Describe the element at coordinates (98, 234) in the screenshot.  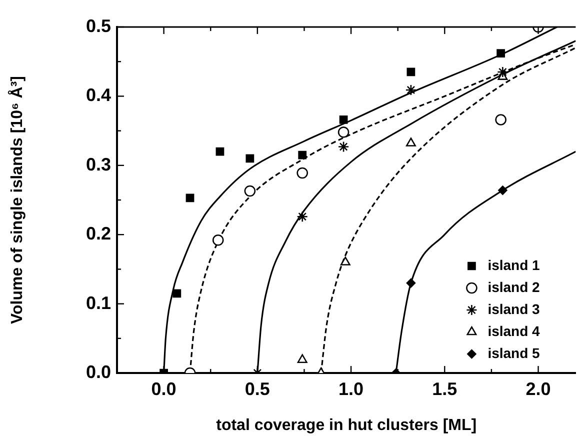
I see `y-tick-label: 0.2` at that location.